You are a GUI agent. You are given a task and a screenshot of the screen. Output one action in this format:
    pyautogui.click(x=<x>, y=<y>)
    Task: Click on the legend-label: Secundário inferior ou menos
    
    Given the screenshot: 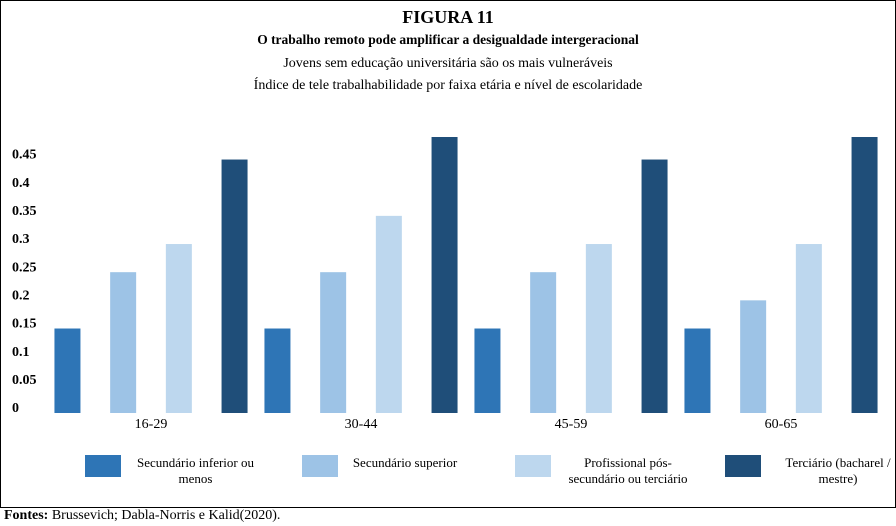 What is the action you would take?
    pyautogui.click(x=195, y=470)
    